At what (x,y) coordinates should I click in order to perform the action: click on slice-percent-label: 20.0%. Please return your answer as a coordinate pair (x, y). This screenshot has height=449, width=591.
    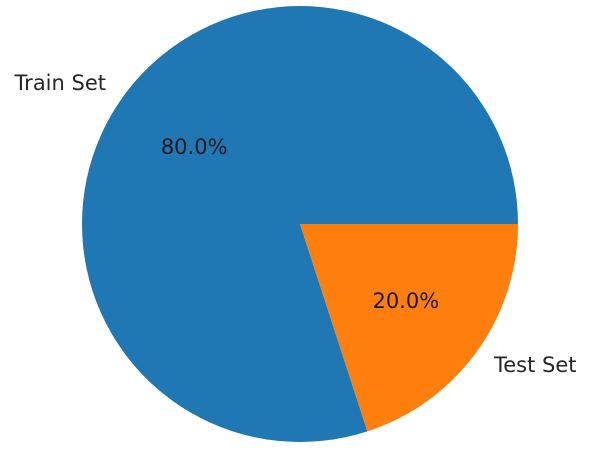
    Looking at the image, I should click on (405, 301).